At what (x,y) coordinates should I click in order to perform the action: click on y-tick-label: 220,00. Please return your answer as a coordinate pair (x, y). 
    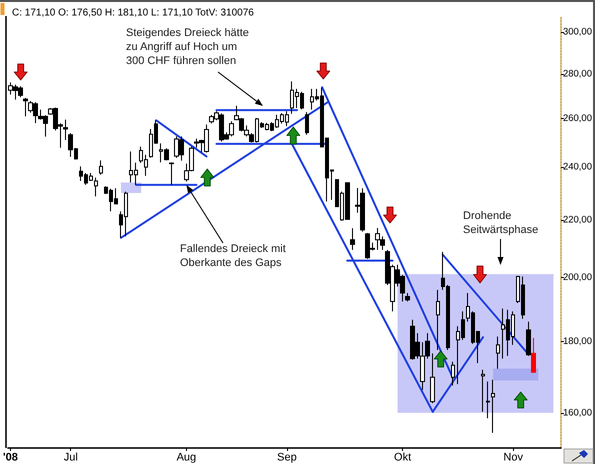
    Looking at the image, I should click on (577, 220).